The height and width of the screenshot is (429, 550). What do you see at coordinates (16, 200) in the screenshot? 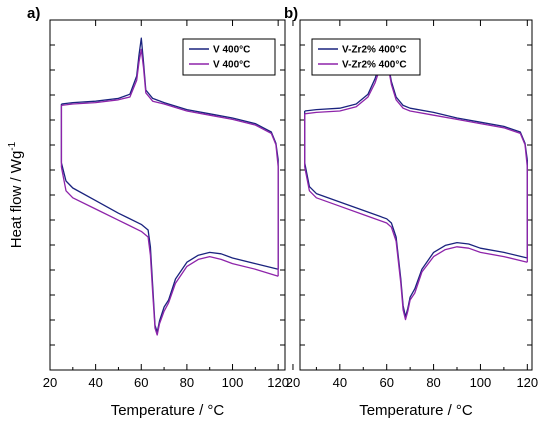
I see `y-axis-label: Heat flow / Wg` at bounding box center [16, 200].